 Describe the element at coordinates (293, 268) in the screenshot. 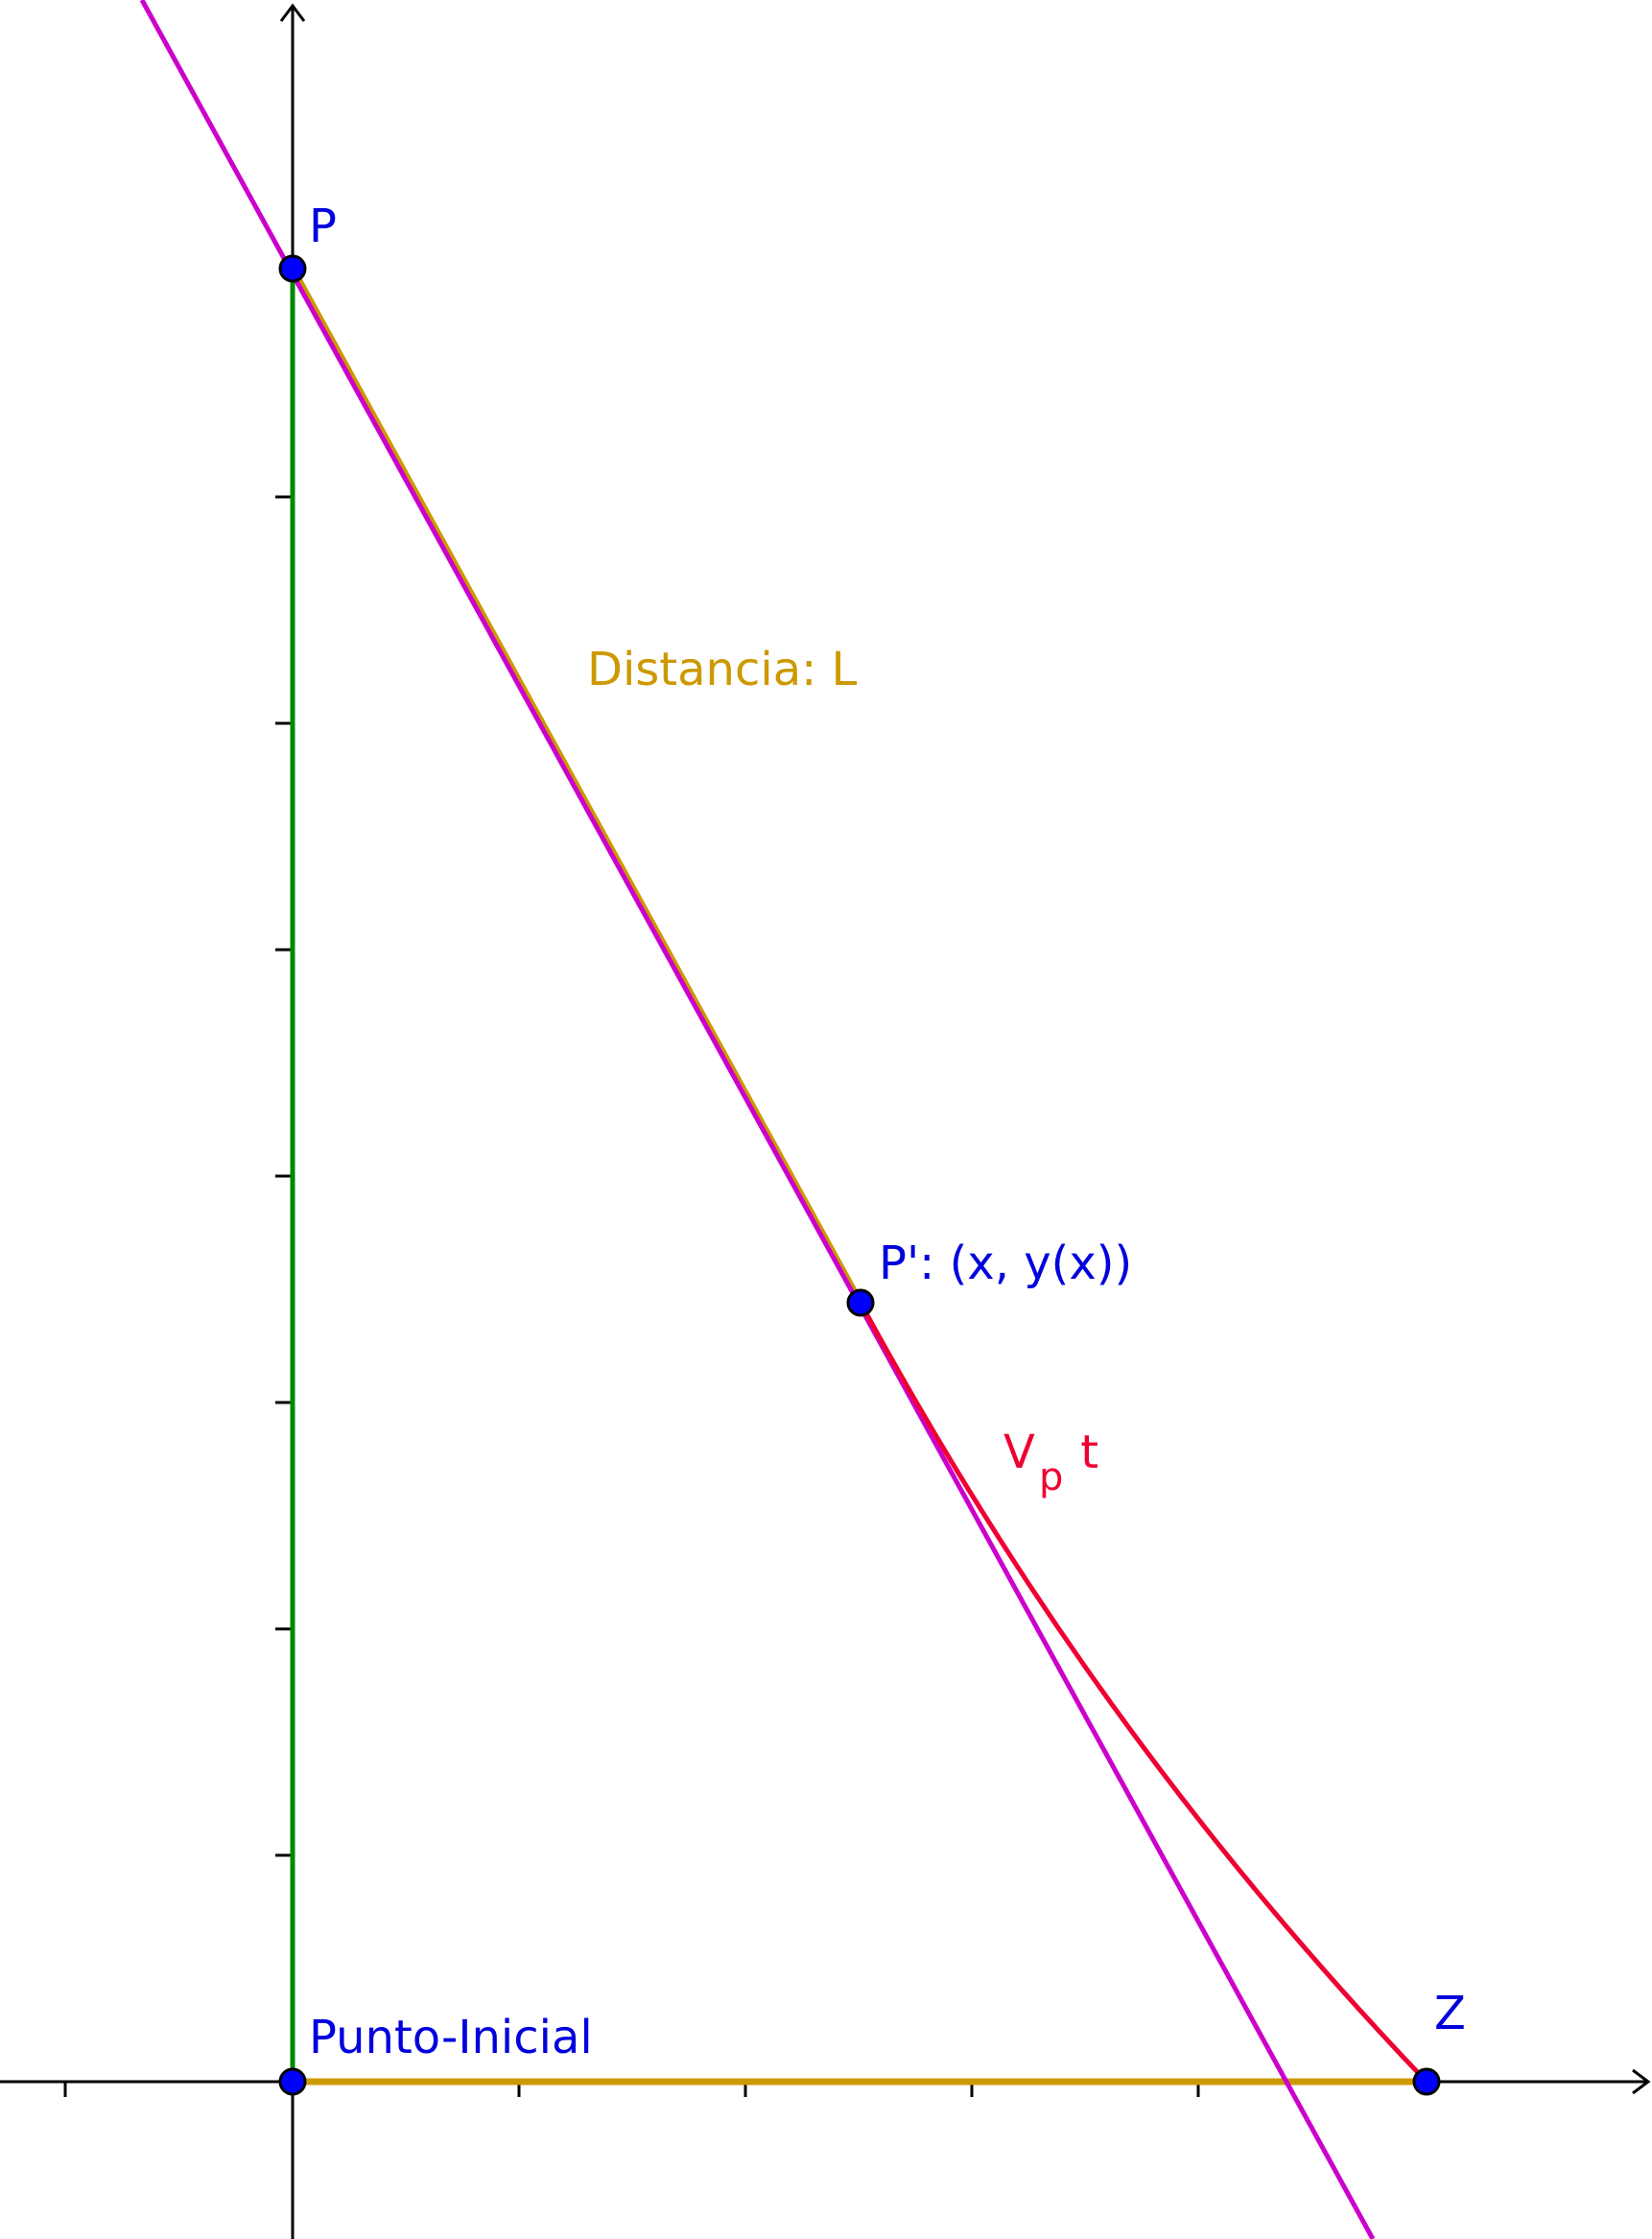

I see `point-p` at that location.